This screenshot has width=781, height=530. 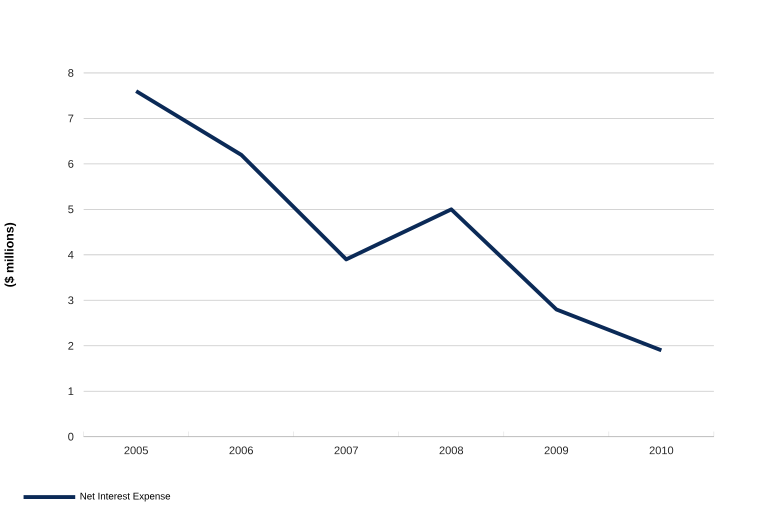 What do you see at coordinates (556, 450) in the screenshot?
I see `x-tick-label: 2009` at bounding box center [556, 450].